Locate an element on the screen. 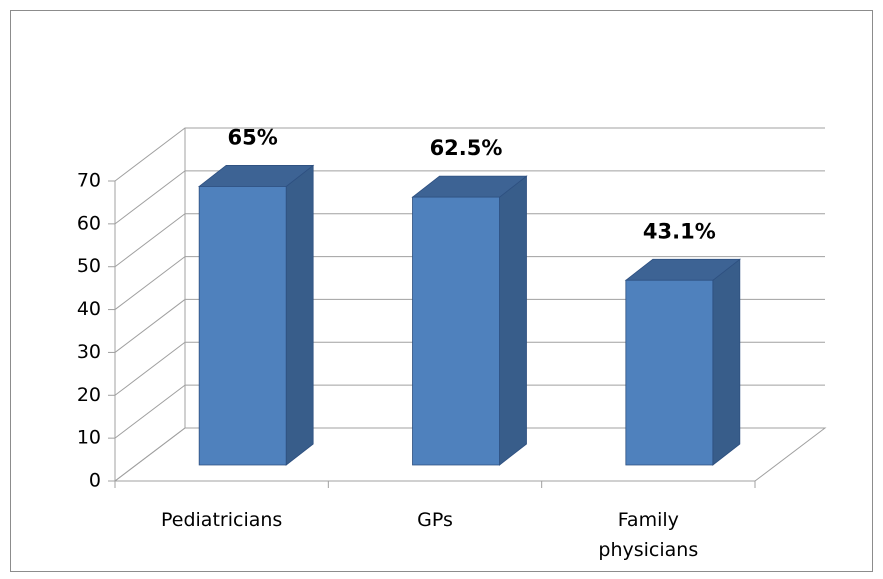 The width and height of the screenshot is (883, 579). y-tick-label: 30 is located at coordinates (89, 352).